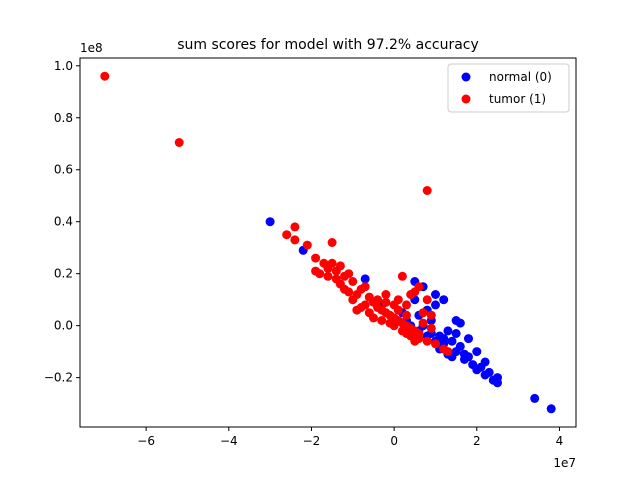 The image size is (640, 480). I want to click on legend-label: tumor (1), so click(517, 99).